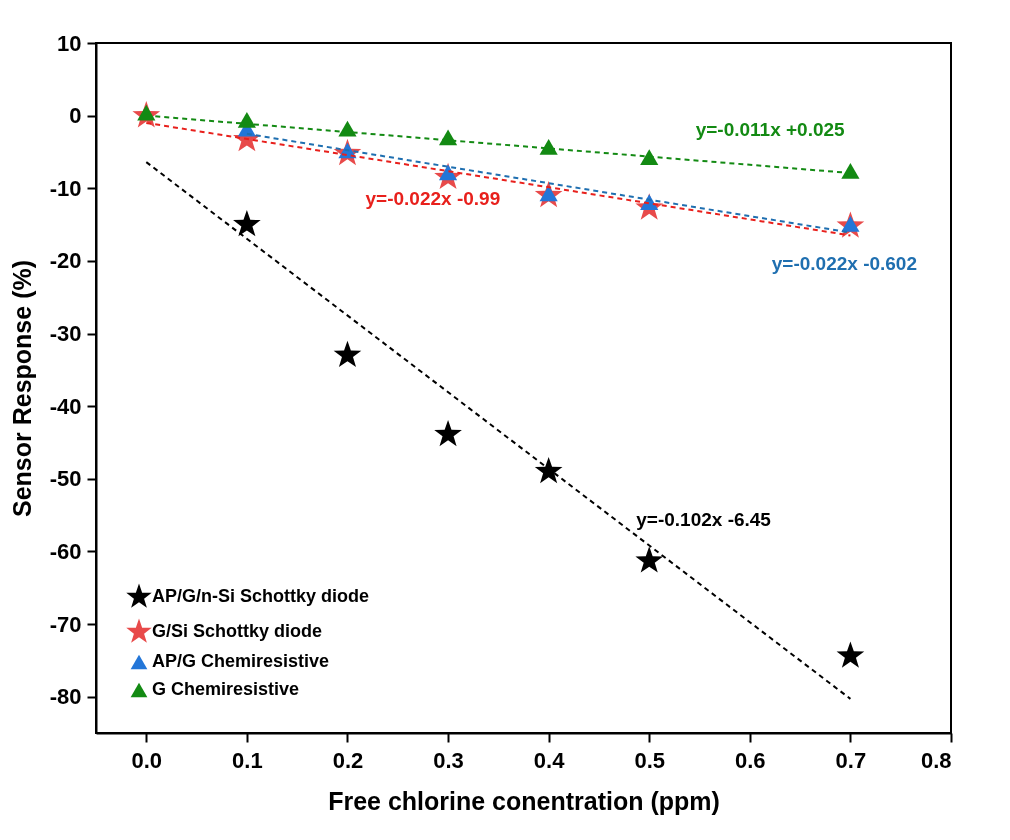  I want to click on legend-label: AP/G/n-Si Schottky diode, so click(261, 596).